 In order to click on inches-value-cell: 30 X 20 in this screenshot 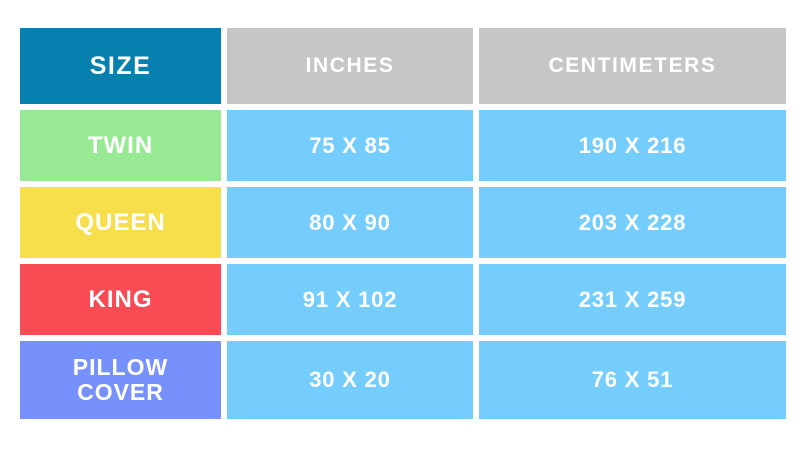, I will do `click(350, 380)`.